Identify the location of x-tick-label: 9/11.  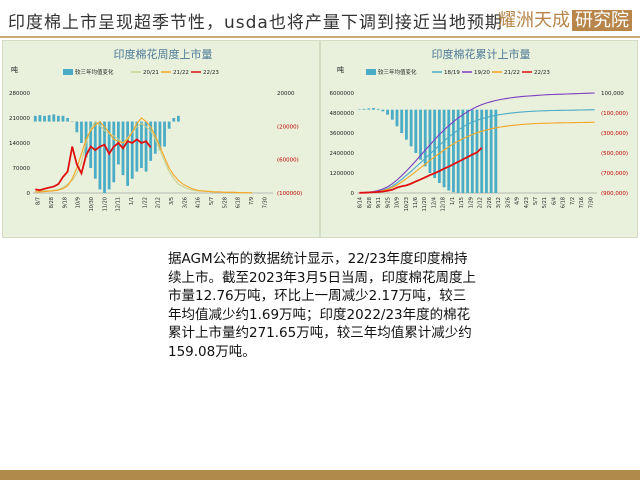
(379, 202).